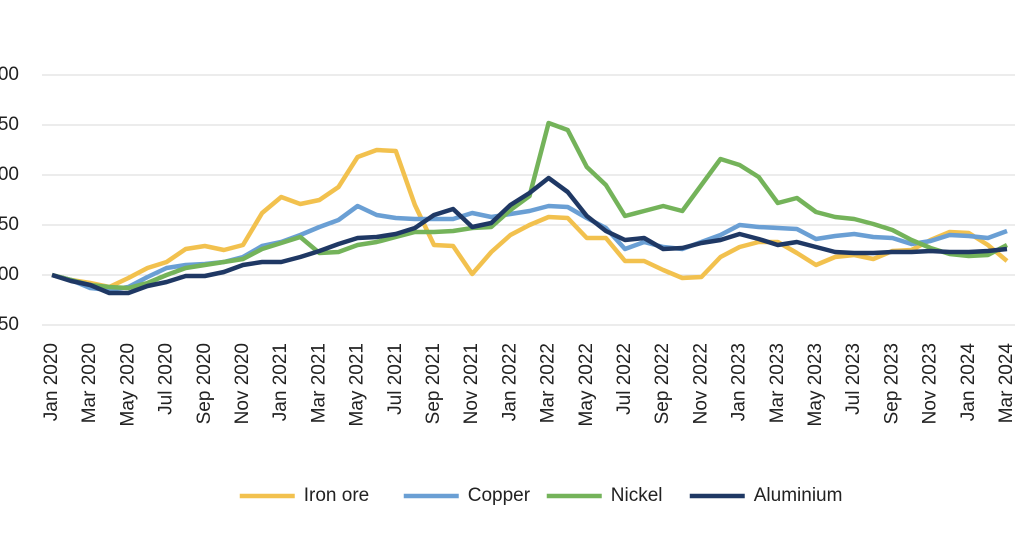 The width and height of the screenshot is (1024, 536). What do you see at coordinates (280, 382) in the screenshot?
I see `x-tick-label: Jan 2021` at bounding box center [280, 382].